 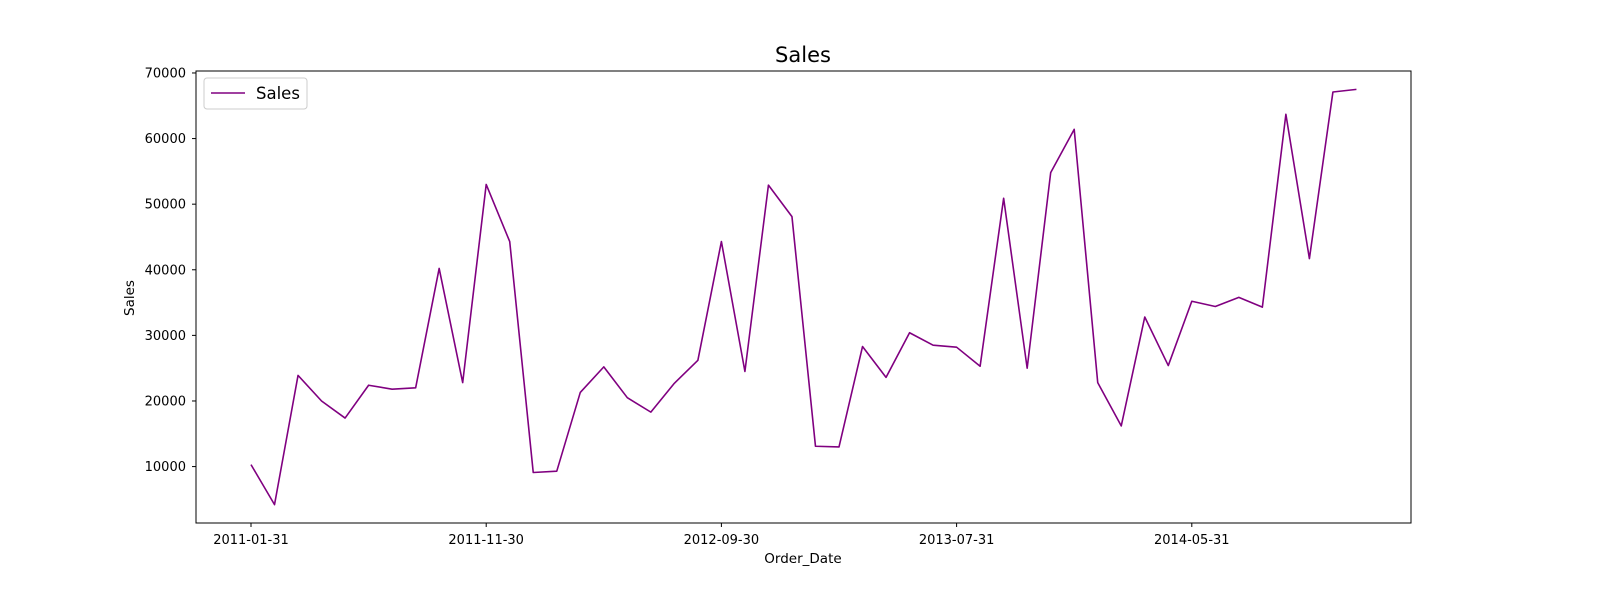 I want to click on y-tick-label: 60000, so click(x=165, y=139).